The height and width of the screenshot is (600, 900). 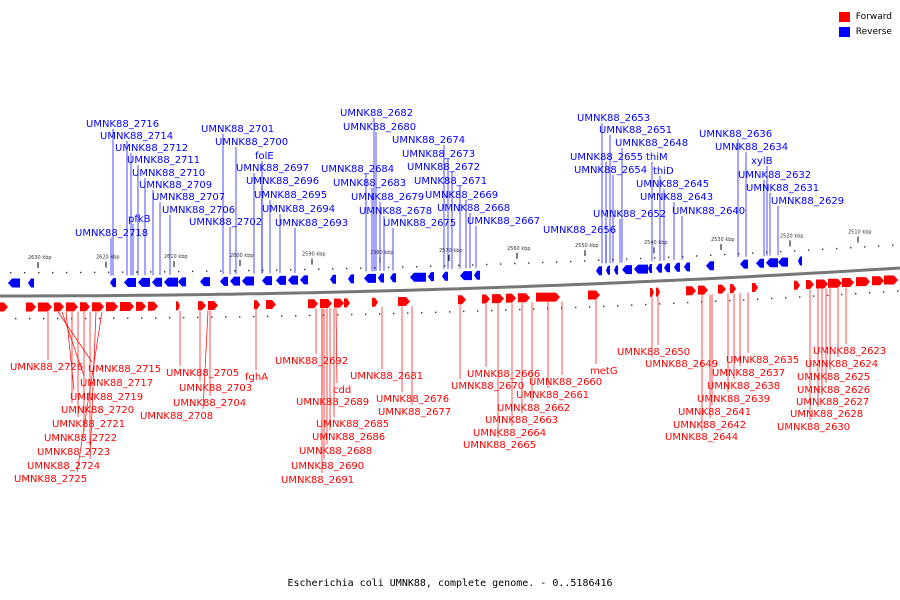 What do you see at coordinates (613, 118) in the screenshot?
I see `reverse-gene-label: UMNK88_2653` at bounding box center [613, 118].